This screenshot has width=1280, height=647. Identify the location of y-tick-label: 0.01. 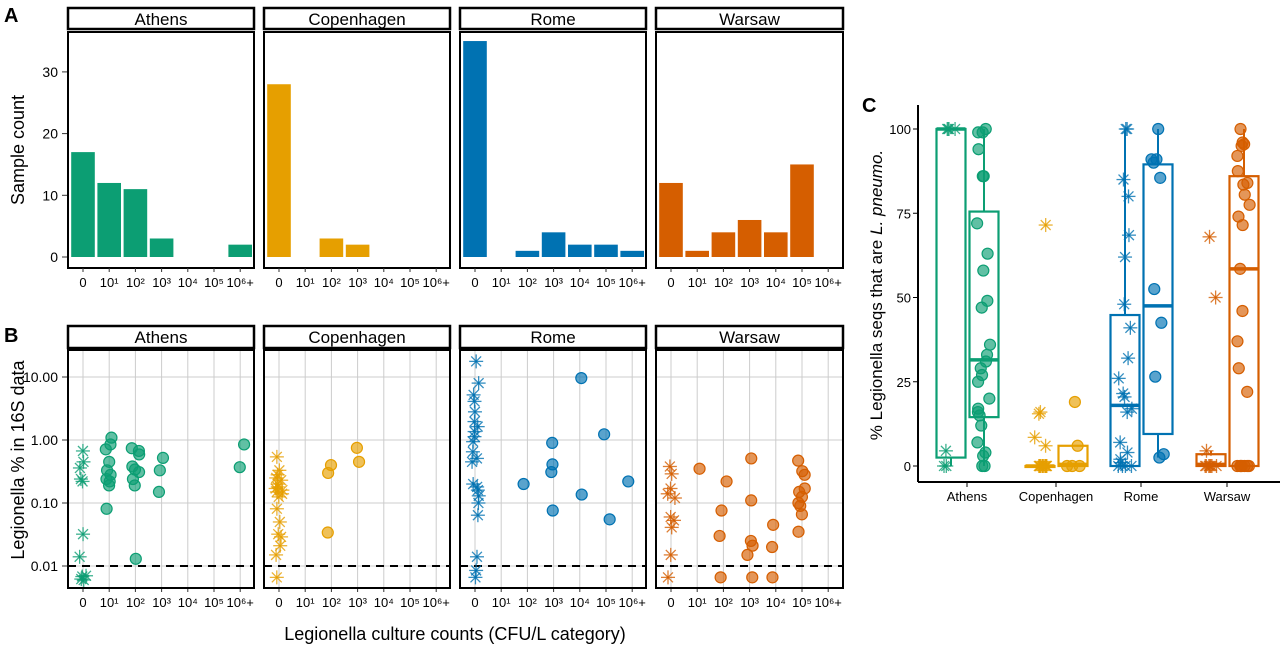
(44, 566).